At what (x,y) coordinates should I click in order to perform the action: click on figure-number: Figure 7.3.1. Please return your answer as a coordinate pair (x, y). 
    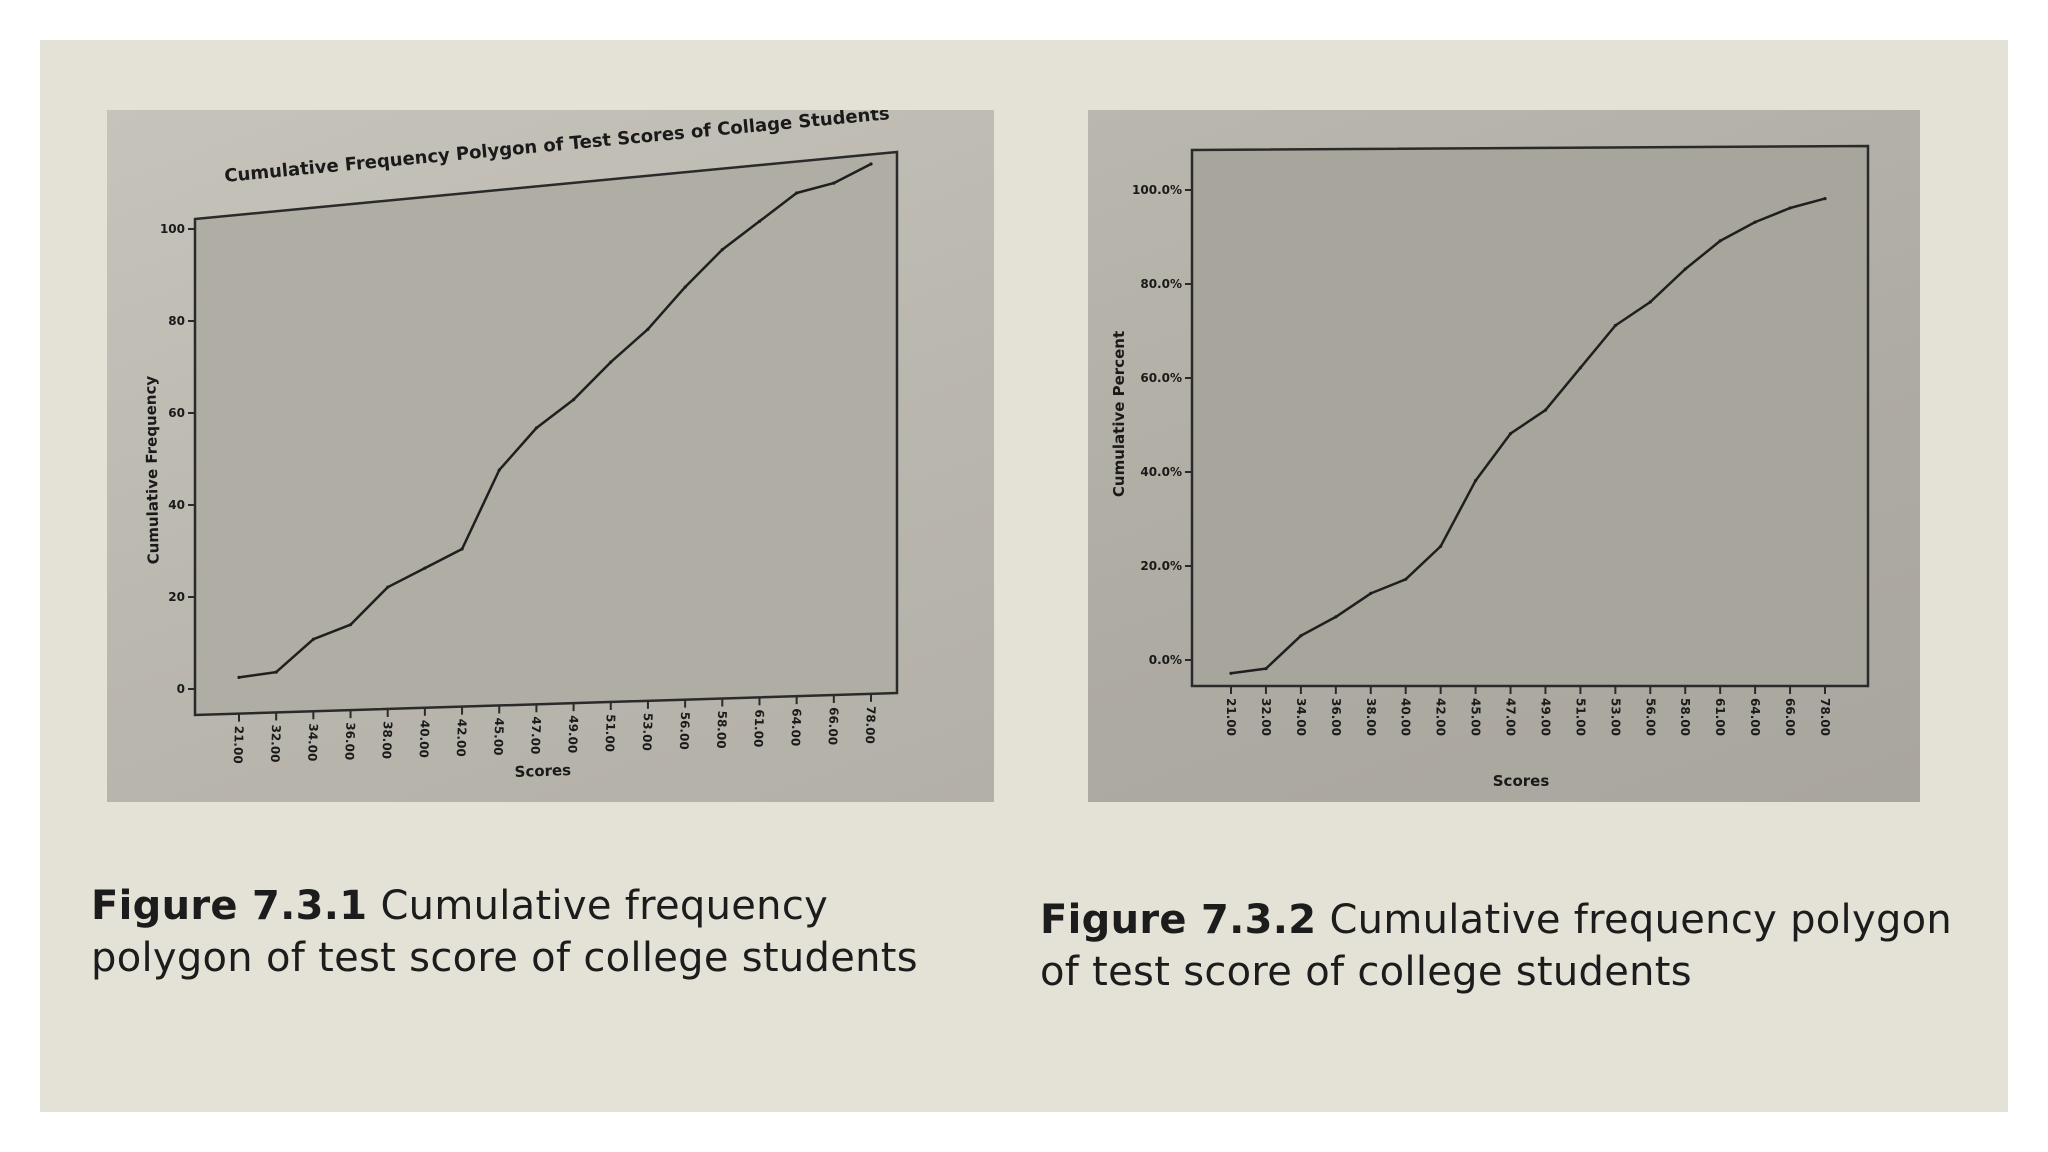
    Looking at the image, I should click on (229, 906).